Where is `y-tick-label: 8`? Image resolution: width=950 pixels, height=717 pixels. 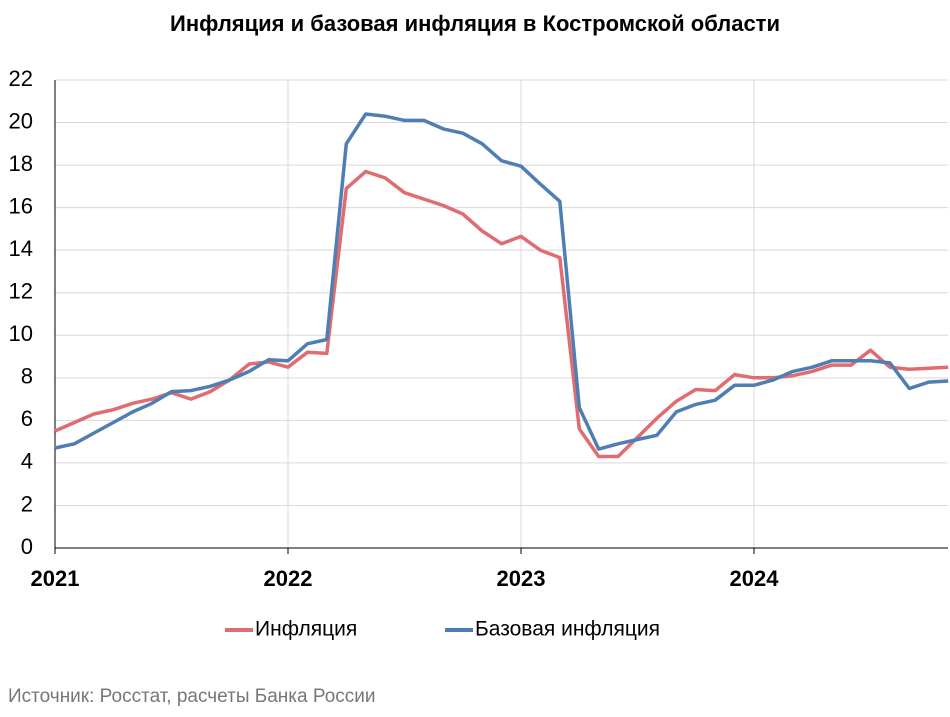
y-tick-label: 8 is located at coordinates (27, 376).